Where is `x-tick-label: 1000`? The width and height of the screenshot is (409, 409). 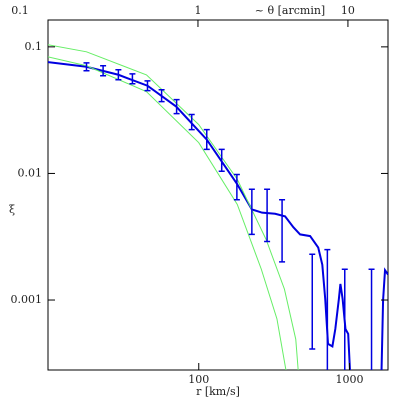 x-tick-label: 1000 is located at coordinates (350, 379).